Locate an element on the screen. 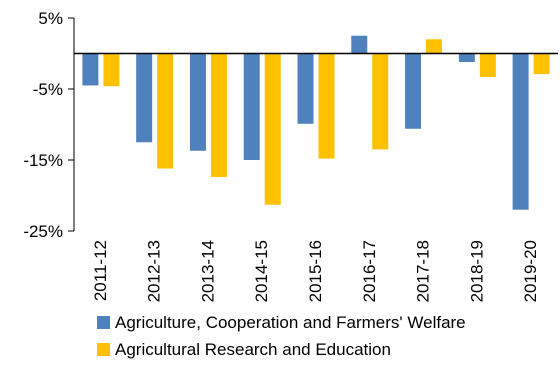 The width and height of the screenshot is (560, 379). x-tick-label: 2012-13 is located at coordinates (154, 271).